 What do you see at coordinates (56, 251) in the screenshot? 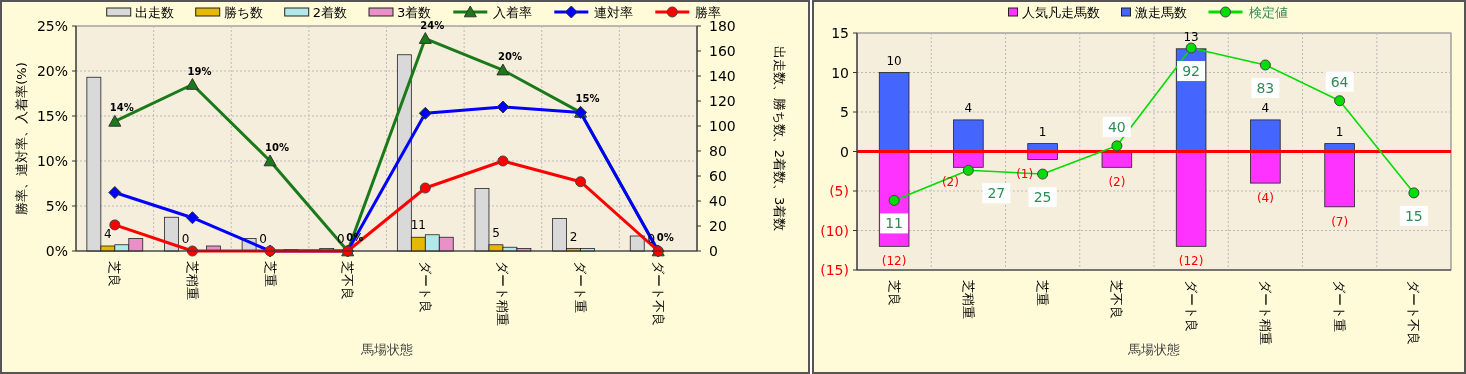
I see `y-tick-label: 0%` at bounding box center [56, 251].